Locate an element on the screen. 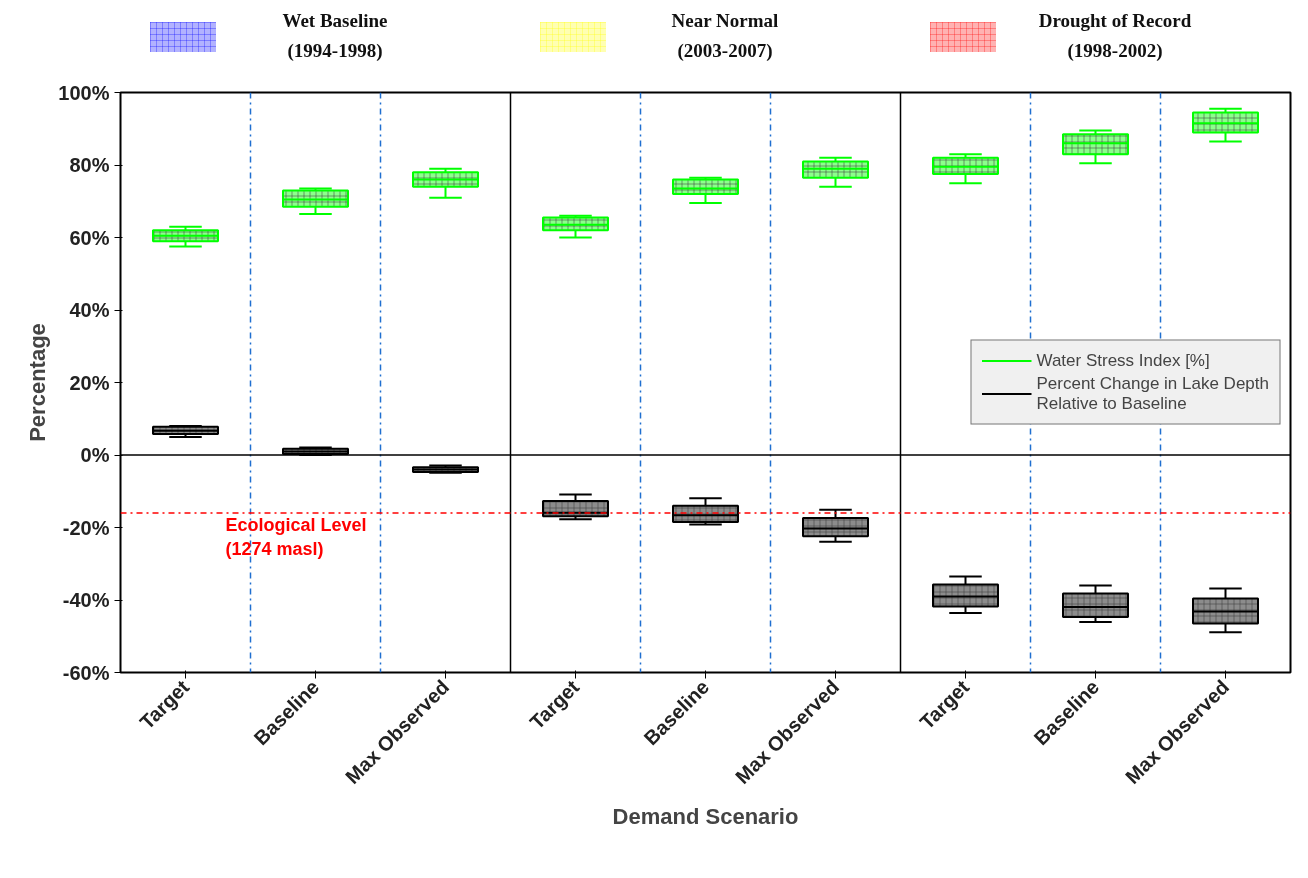 The image size is (1308, 878). text: Wet Baseline (1994-1998) is located at coordinates (335, 36).